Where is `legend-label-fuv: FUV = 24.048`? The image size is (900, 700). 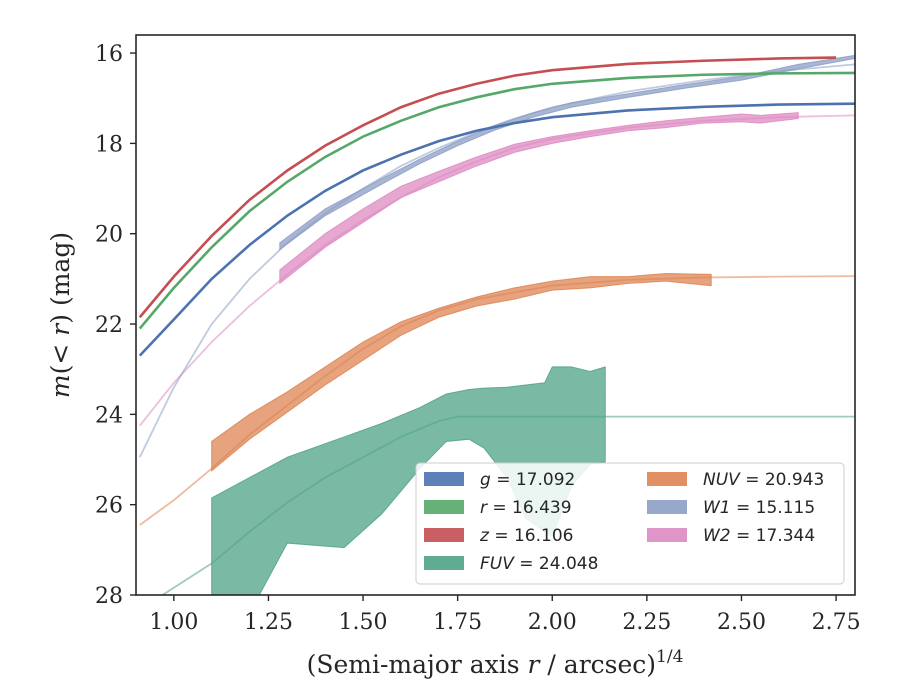 legend-label-fuv: FUV = 24.048 is located at coordinates (539, 564).